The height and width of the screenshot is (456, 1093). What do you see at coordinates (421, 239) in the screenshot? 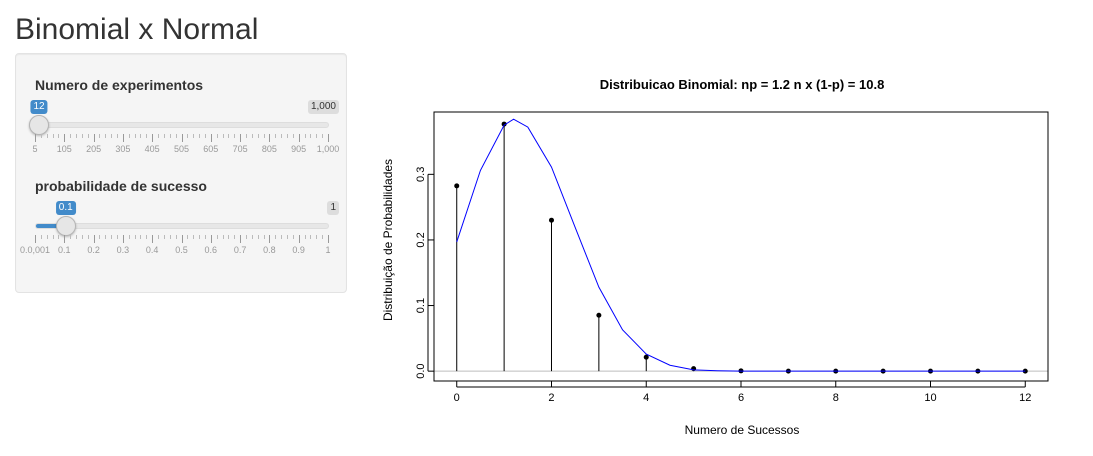
I see `y-tick-label: 0.2` at bounding box center [421, 239].